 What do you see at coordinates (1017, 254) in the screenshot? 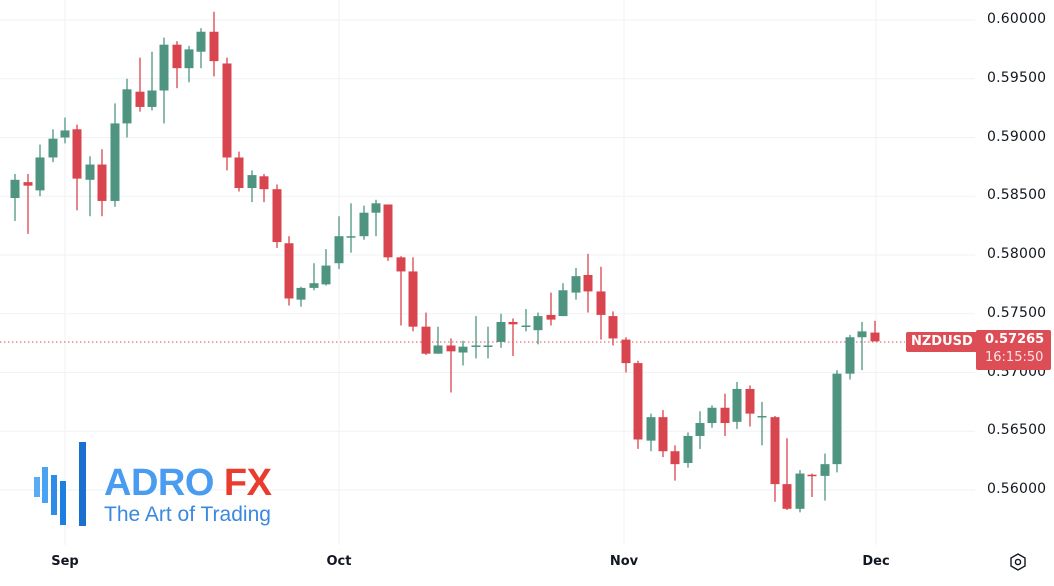
I see `price-tick-label: 0.58000` at bounding box center [1017, 254].